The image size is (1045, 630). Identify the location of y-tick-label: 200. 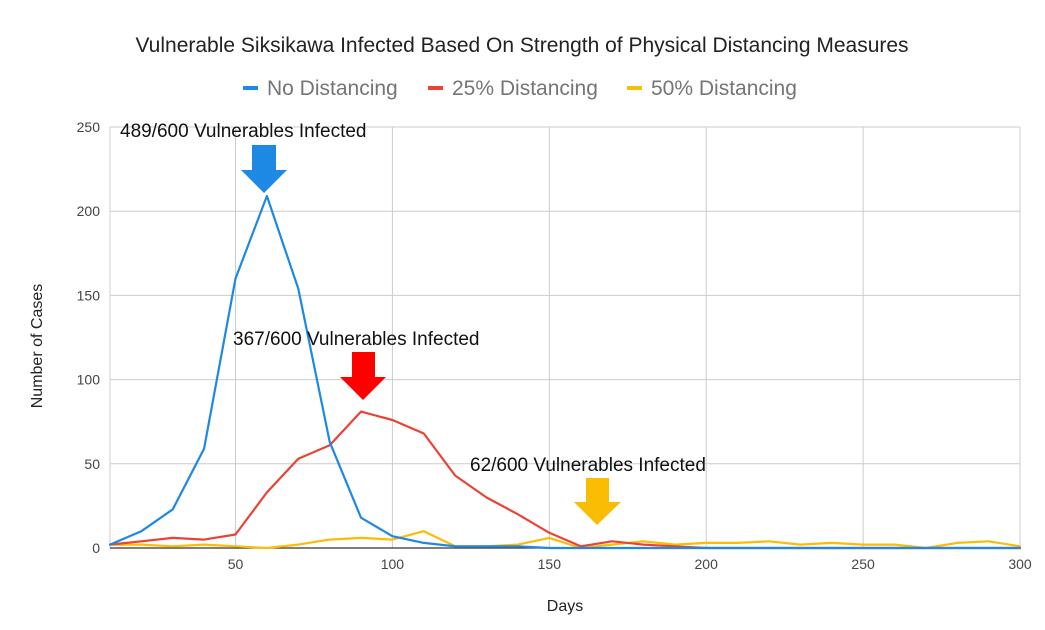
(89, 211).